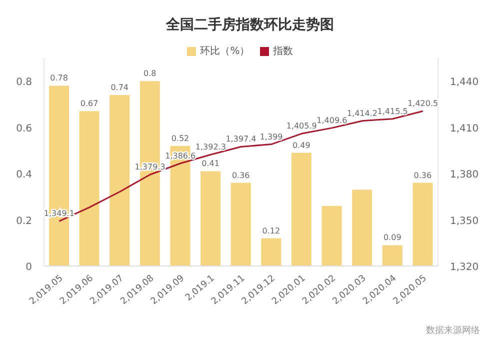 The height and width of the screenshot is (362, 500). Describe the element at coordinates (464, 267) in the screenshot. I see `y2-tick-label: 1,320` at that location.